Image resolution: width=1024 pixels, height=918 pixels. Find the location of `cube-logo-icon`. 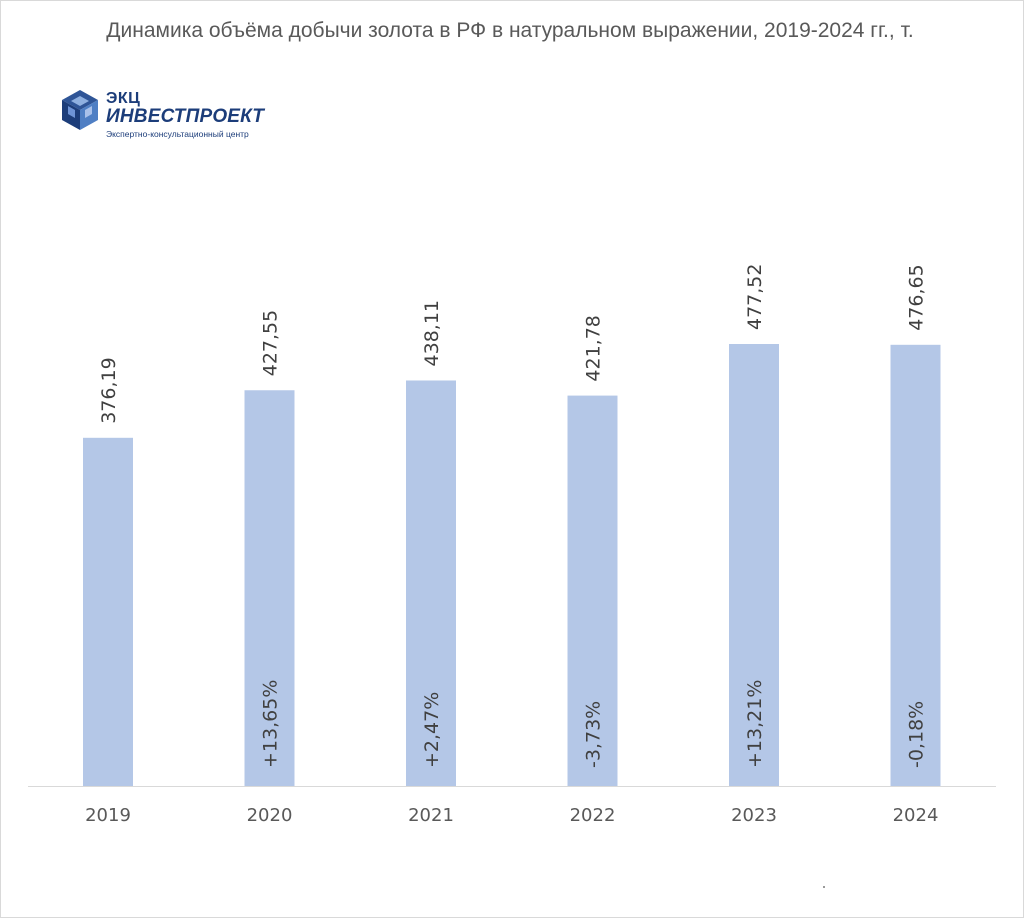

cube-logo-icon is located at coordinates (80, 110).